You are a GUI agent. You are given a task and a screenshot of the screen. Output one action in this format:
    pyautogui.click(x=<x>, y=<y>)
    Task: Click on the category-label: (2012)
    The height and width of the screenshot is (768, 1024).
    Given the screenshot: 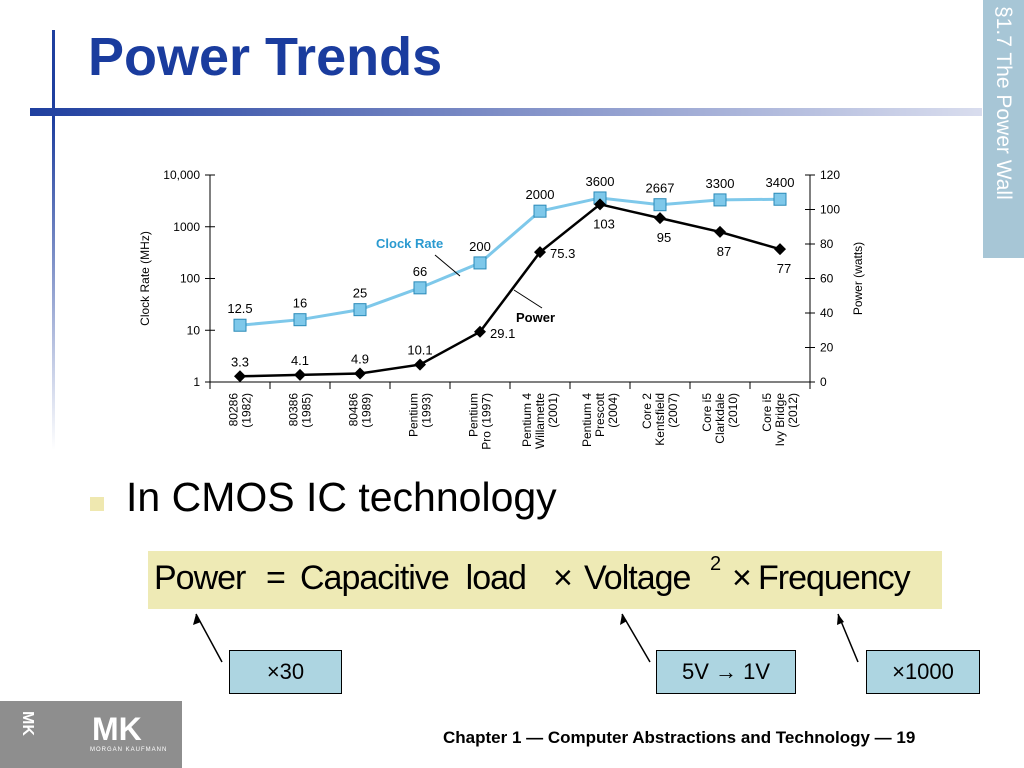 What is the action you would take?
    pyautogui.click(x=793, y=410)
    